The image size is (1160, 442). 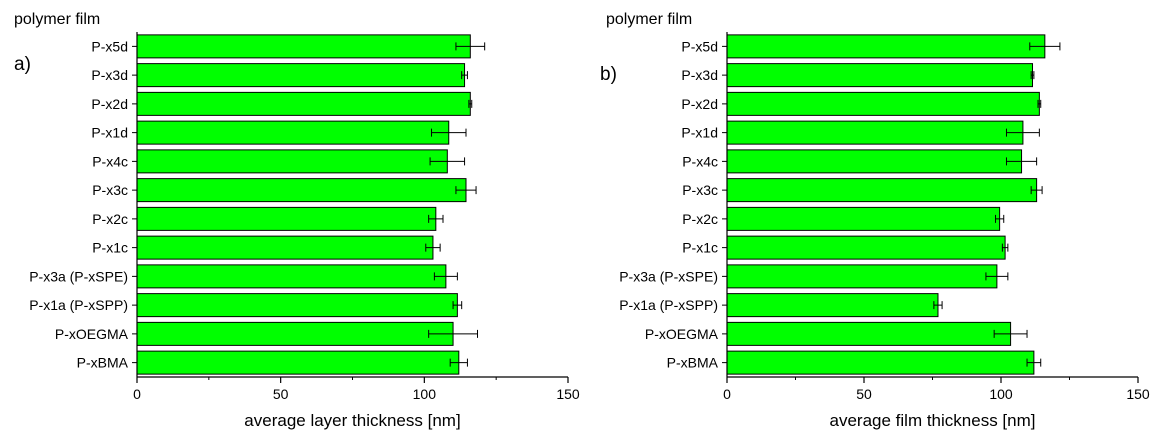 I want to click on panel-label-0: a), so click(x=22, y=64).